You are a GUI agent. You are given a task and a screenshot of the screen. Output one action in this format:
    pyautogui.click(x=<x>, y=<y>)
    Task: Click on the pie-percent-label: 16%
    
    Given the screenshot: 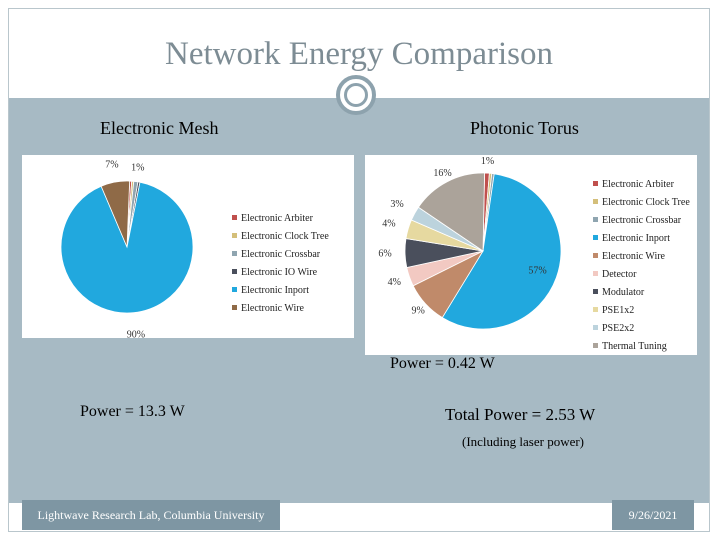 What is the action you would take?
    pyautogui.click(x=442, y=173)
    